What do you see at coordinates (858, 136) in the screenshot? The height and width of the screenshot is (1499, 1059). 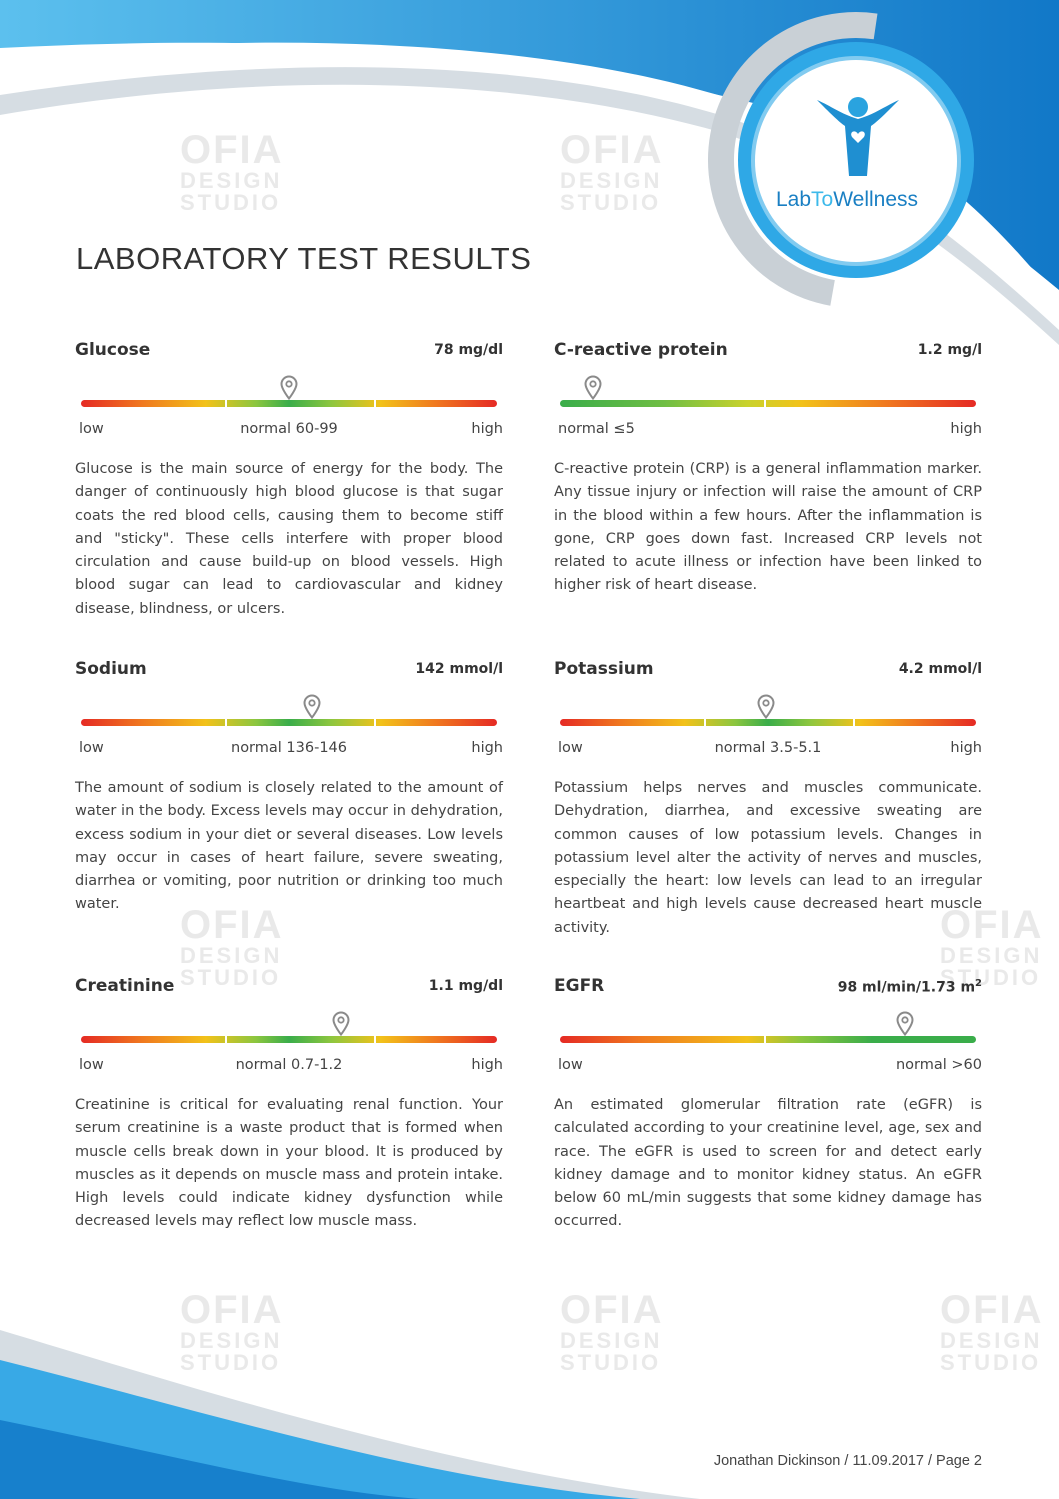 I see `person-logo-icon` at bounding box center [858, 136].